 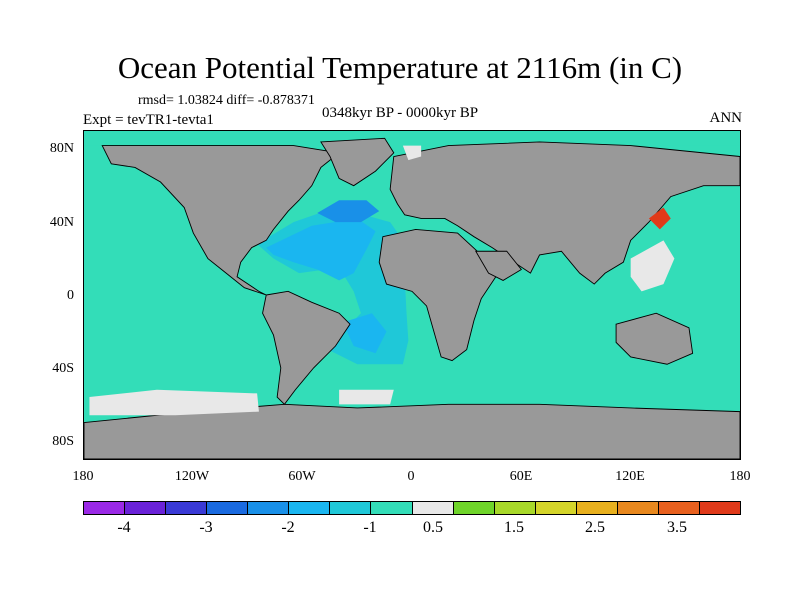 I want to click on lon-label-180e: 180, so click(x=740, y=476).